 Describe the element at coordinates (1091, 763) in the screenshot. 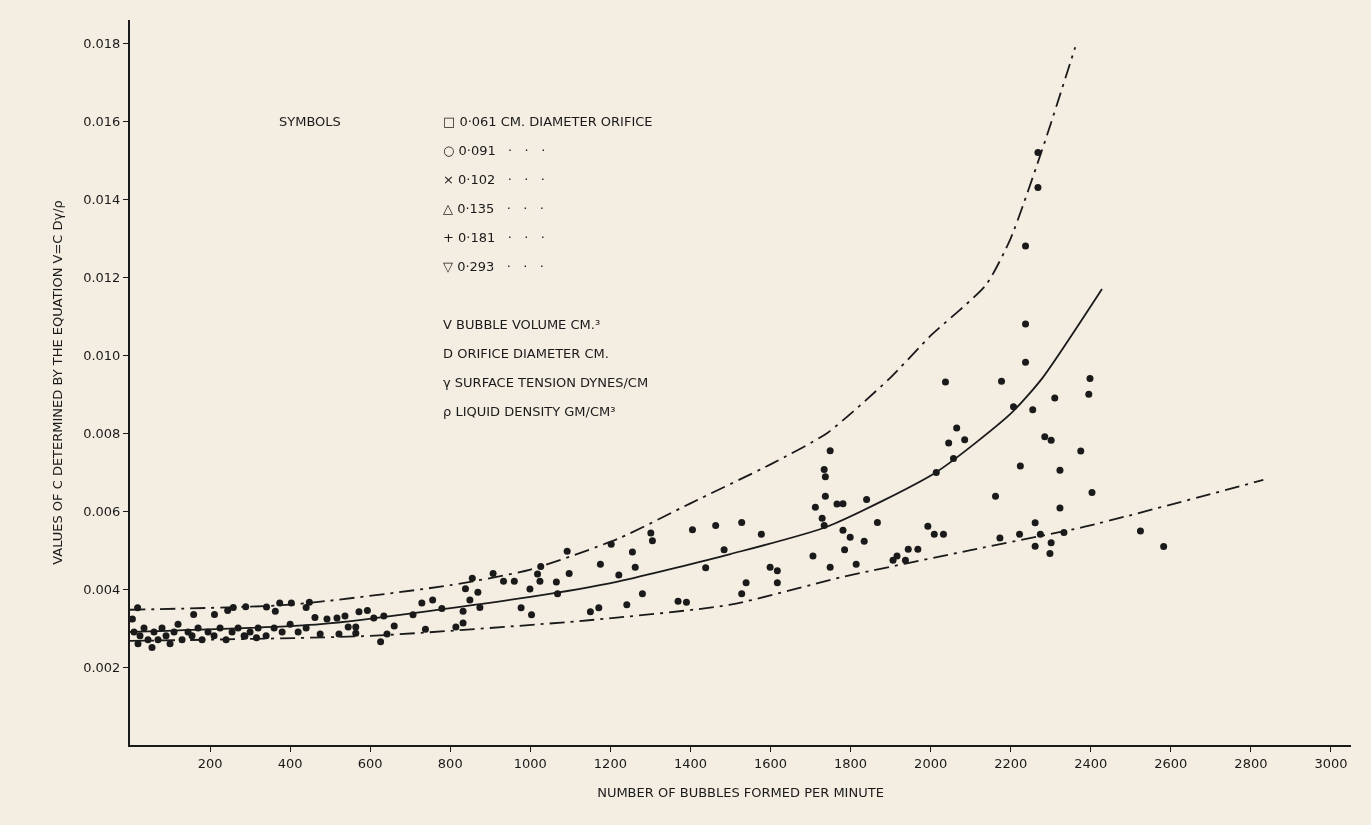

I see `x-tick-label: 2400` at that location.